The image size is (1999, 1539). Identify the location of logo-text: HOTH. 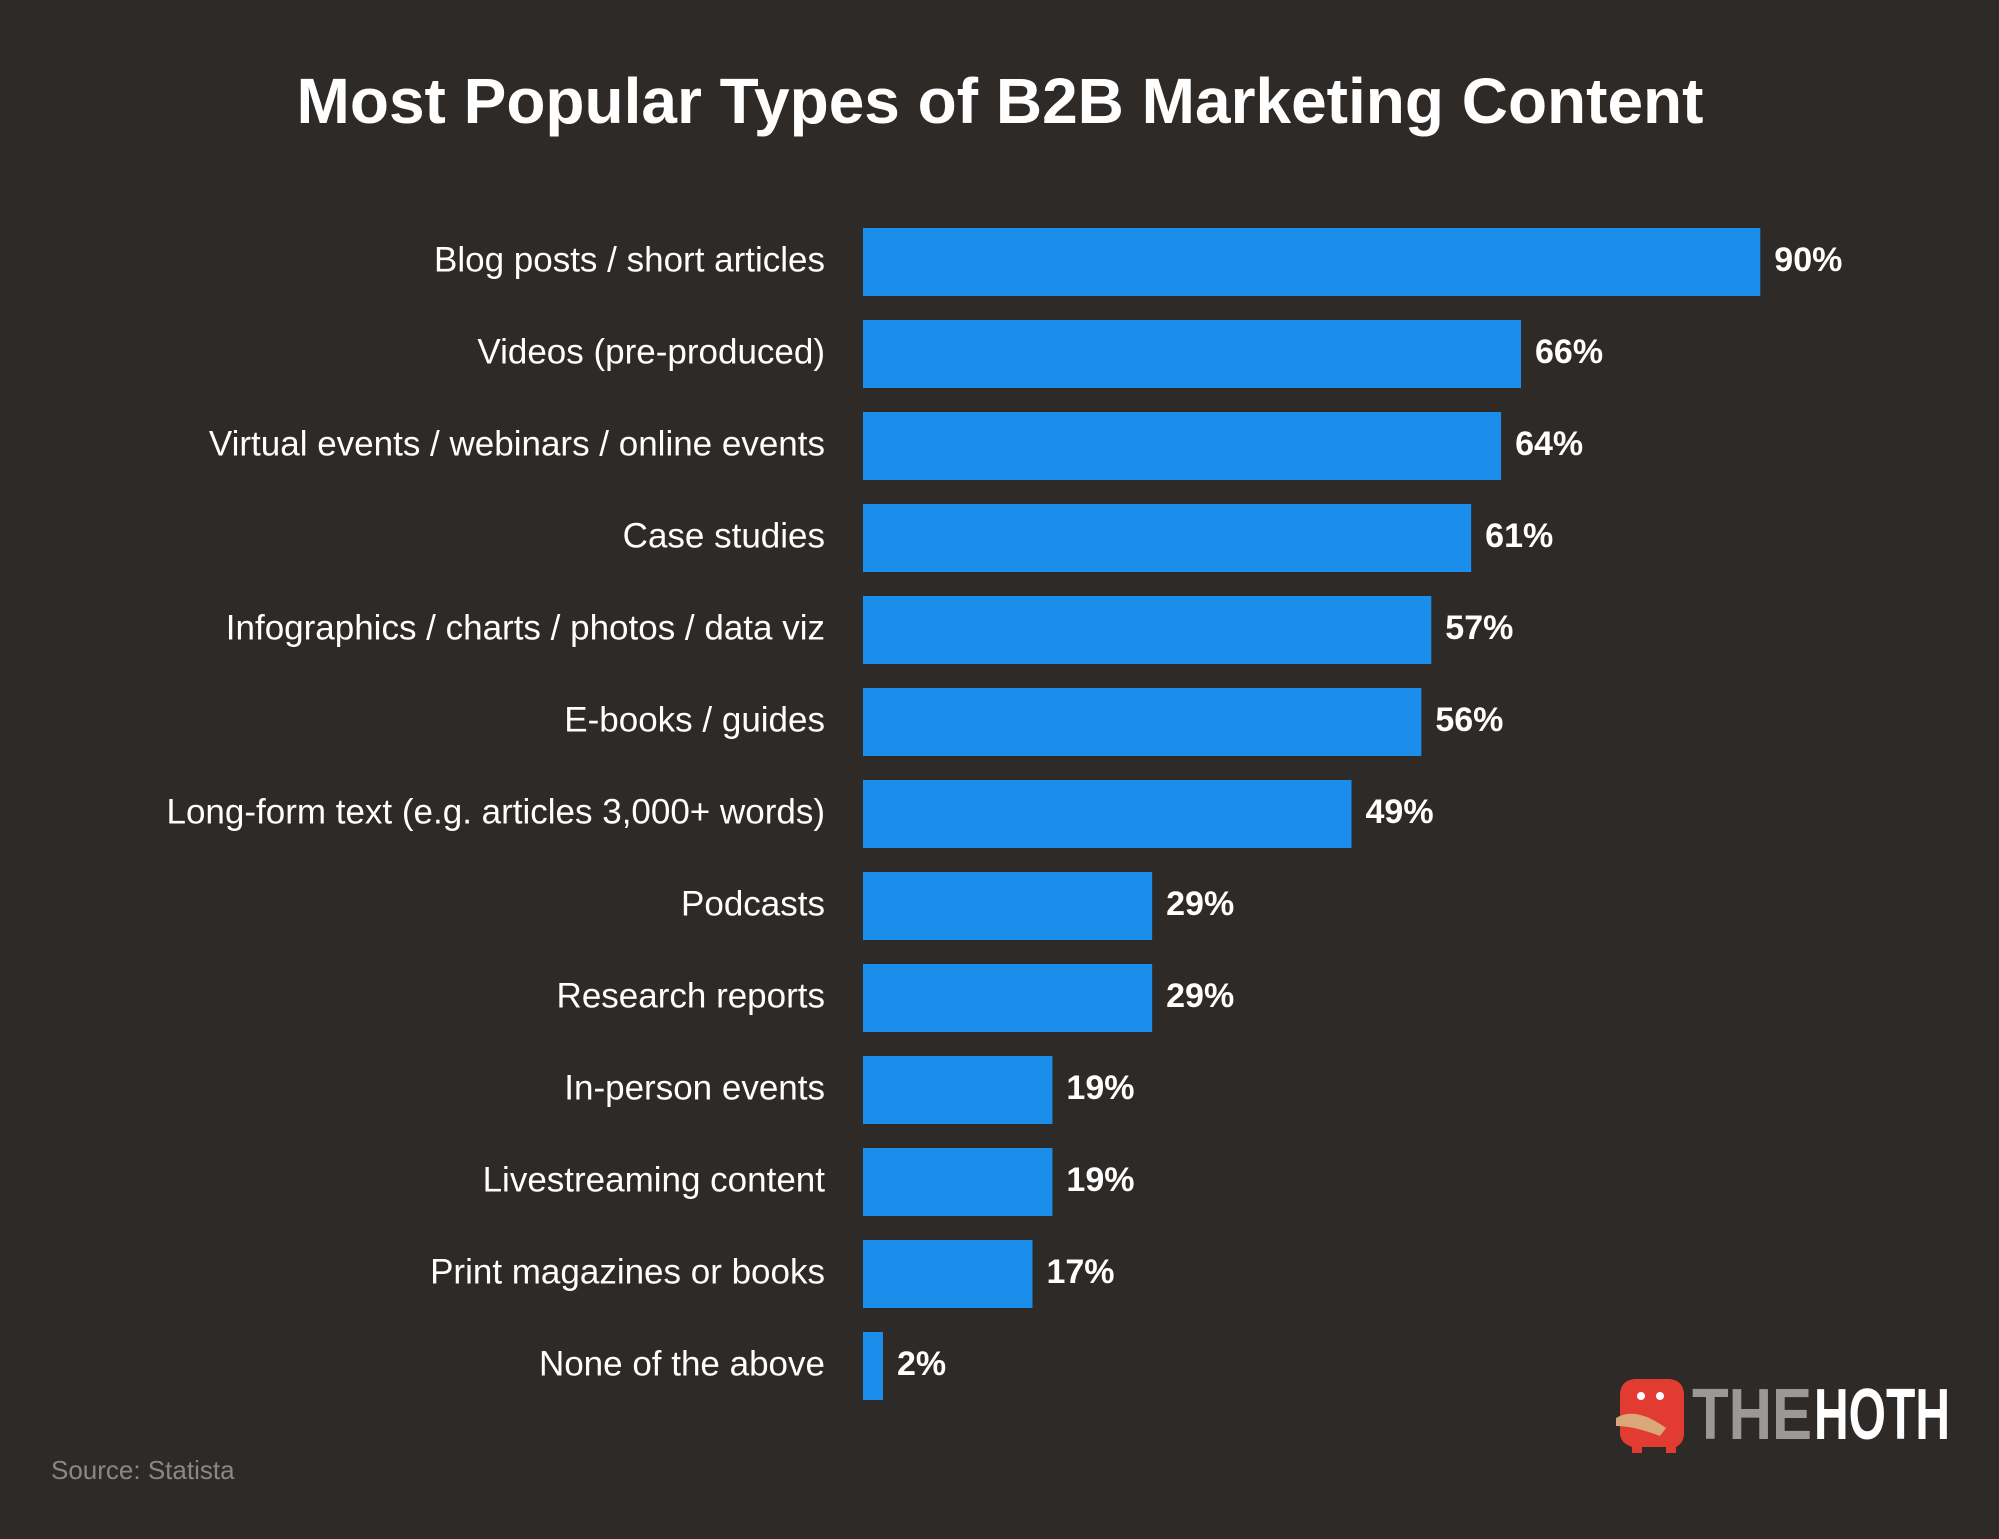
(1882, 1415).